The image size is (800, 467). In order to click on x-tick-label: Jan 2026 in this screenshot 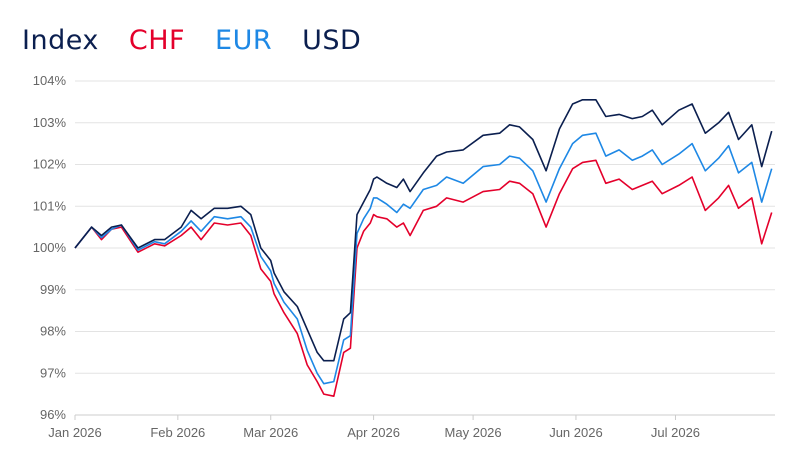, I will do `click(75, 432)`.